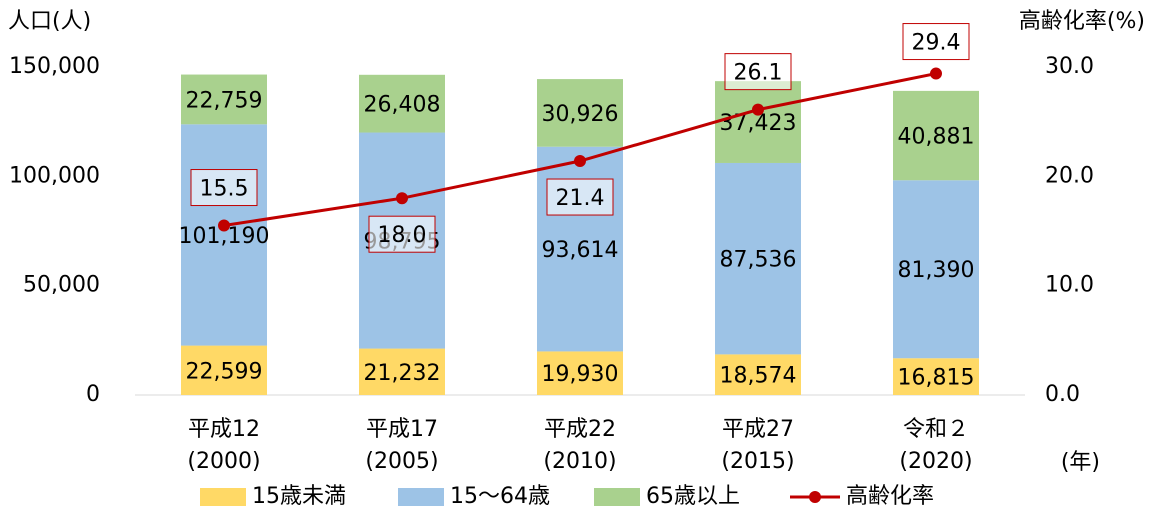 The height and width of the screenshot is (517, 1153). What do you see at coordinates (223, 445) in the screenshot?
I see `x-tick-label: 平成12 (2000)` at bounding box center [223, 445].